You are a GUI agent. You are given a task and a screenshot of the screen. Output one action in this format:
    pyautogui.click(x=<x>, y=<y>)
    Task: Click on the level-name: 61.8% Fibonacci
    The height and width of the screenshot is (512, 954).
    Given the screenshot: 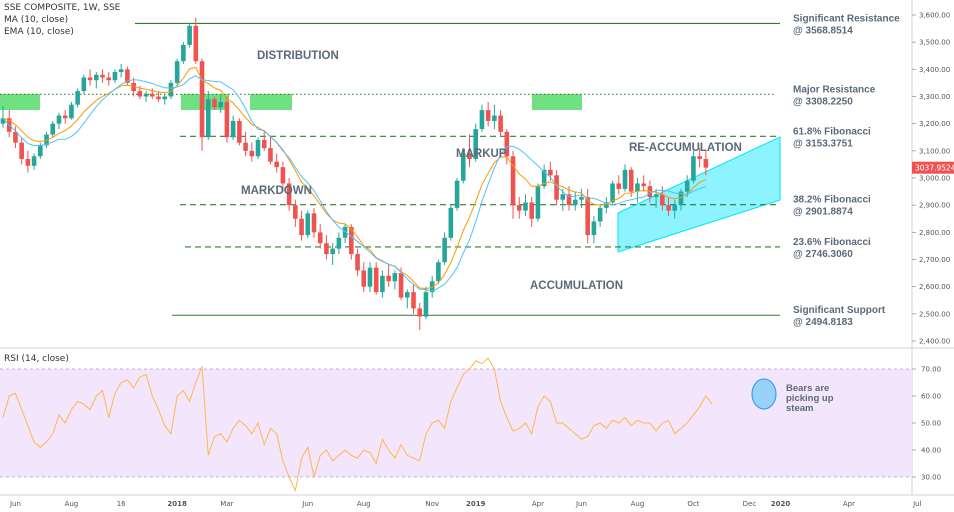 What is the action you would take?
    pyautogui.click(x=832, y=131)
    